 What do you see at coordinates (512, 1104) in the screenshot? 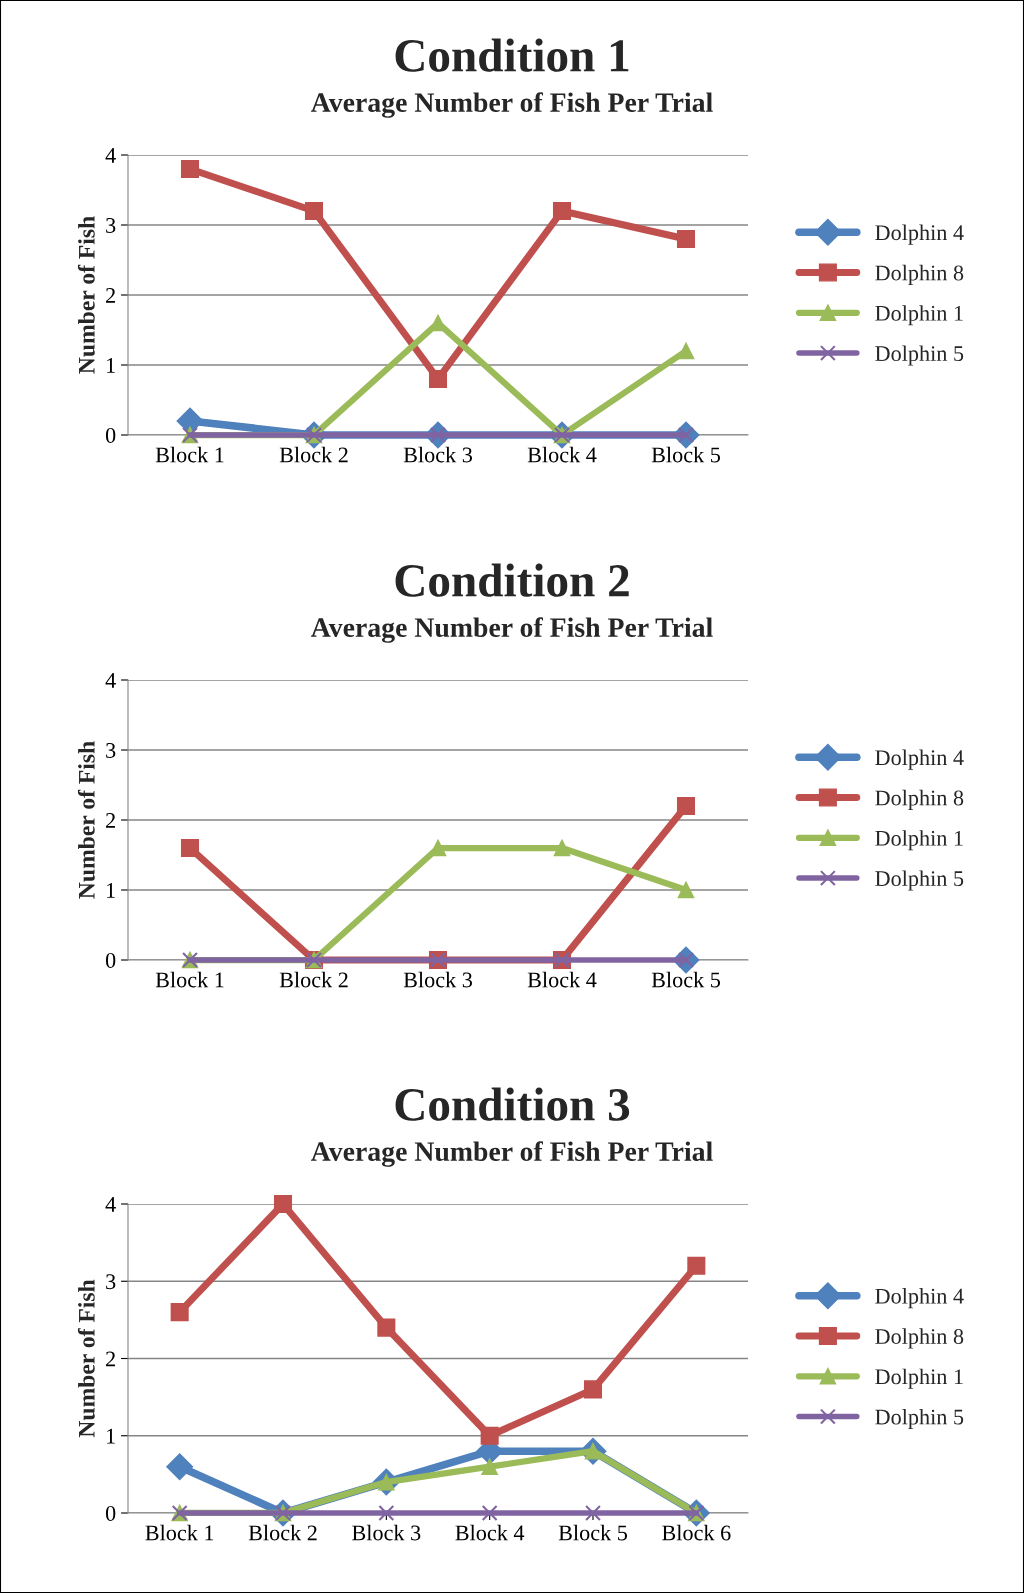
I see `chart-title: Condition 3` at bounding box center [512, 1104].